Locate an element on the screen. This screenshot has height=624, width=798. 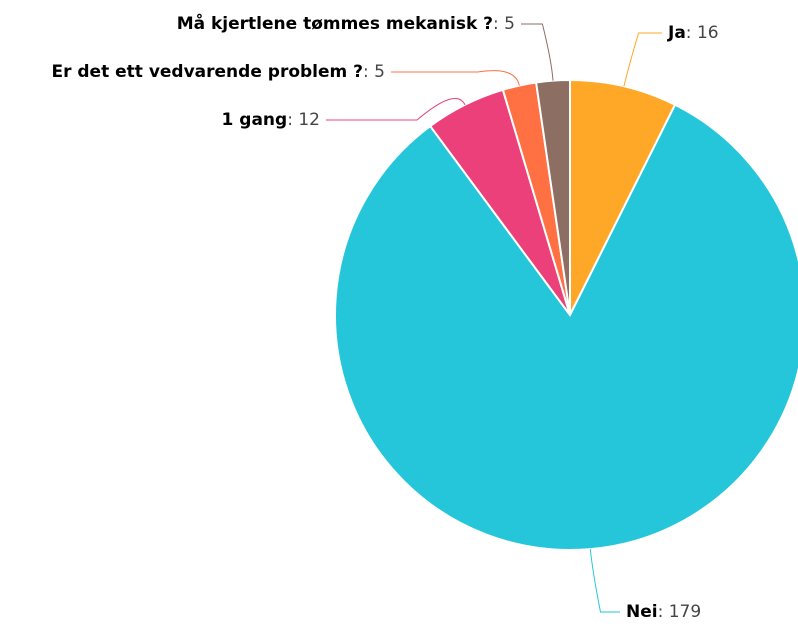
label-name: 1 gang is located at coordinates (255, 120).